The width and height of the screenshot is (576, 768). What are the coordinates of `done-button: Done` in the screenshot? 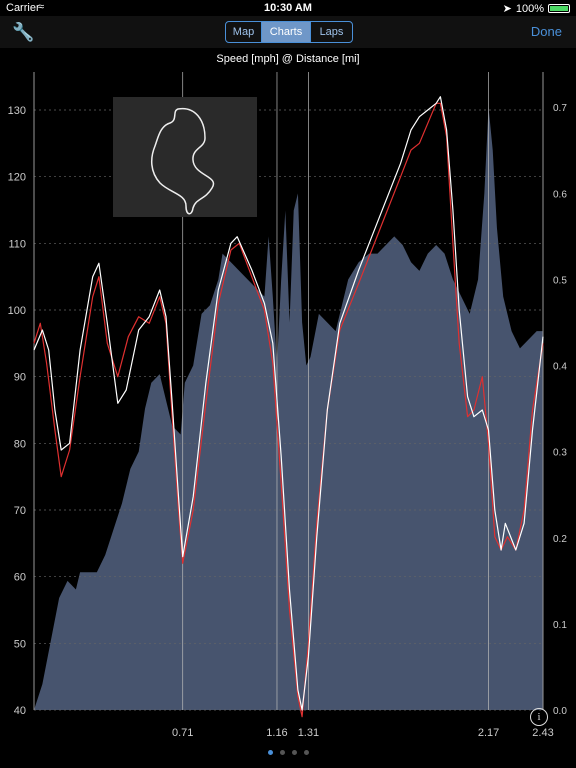 It's located at (546, 31).